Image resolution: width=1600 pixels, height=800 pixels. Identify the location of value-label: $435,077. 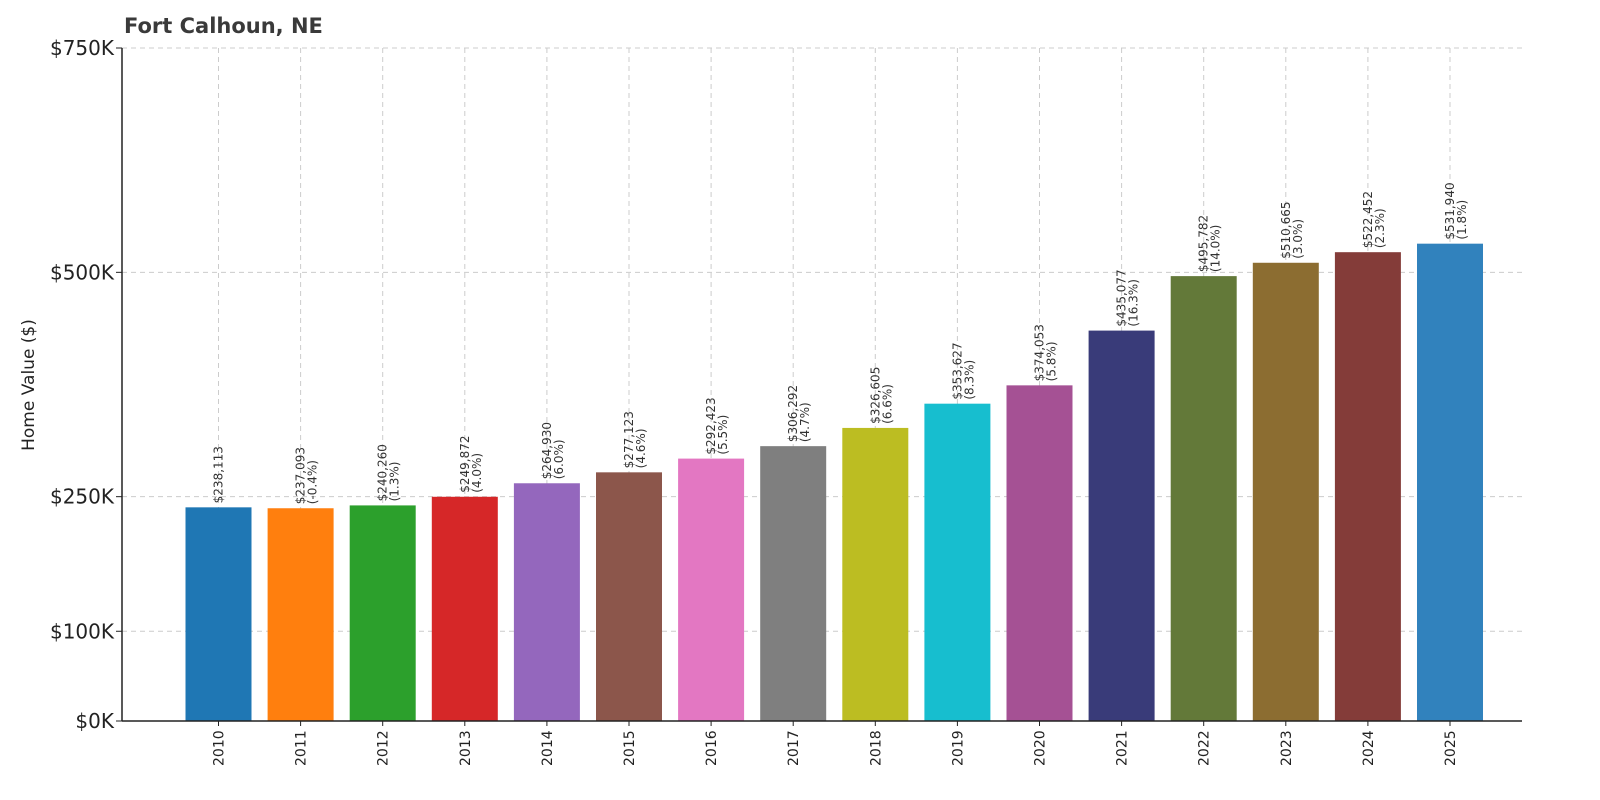
(1122, 297).